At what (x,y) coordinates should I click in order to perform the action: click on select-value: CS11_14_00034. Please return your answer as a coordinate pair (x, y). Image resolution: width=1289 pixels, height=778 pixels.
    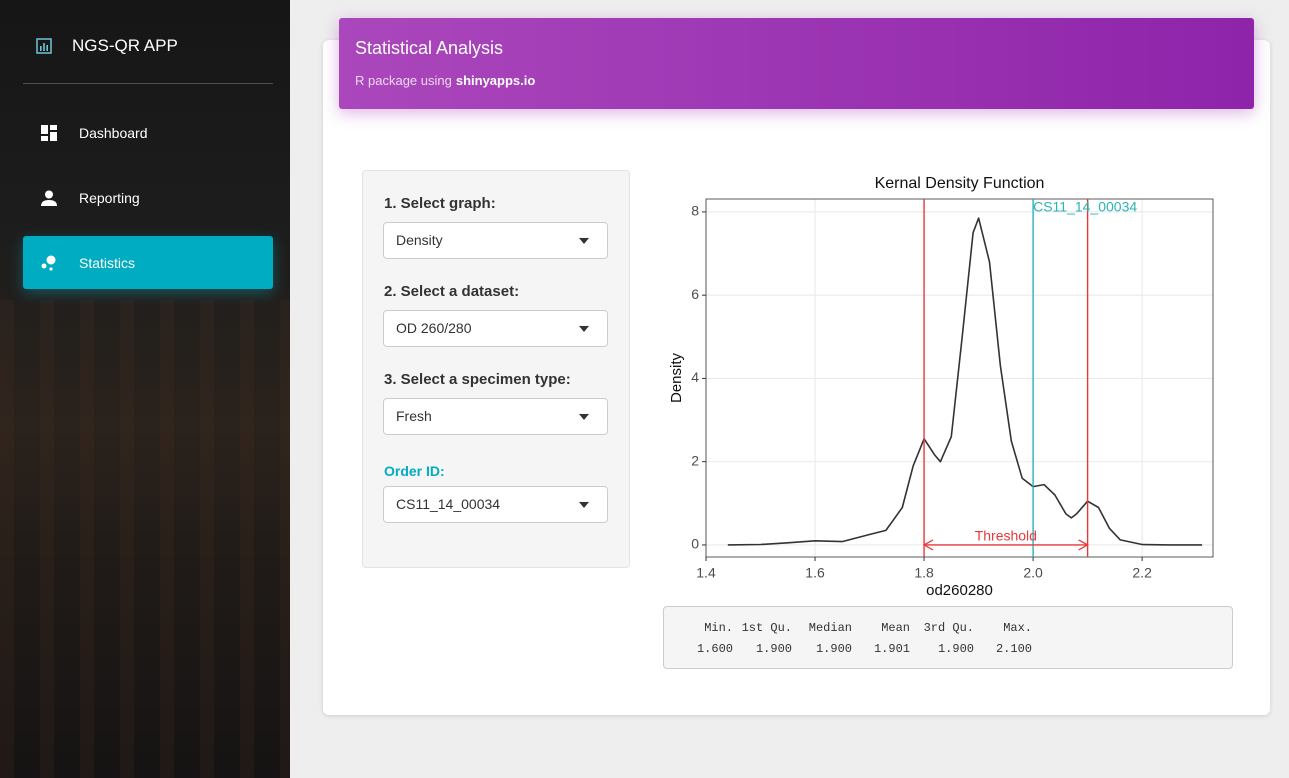
    Looking at the image, I should click on (448, 504).